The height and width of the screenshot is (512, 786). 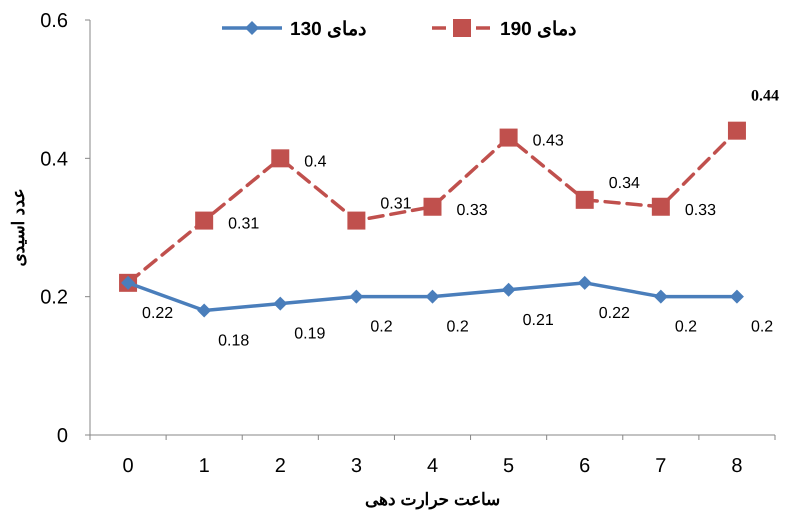 I want to click on data-label: 0.43, so click(x=548, y=141).